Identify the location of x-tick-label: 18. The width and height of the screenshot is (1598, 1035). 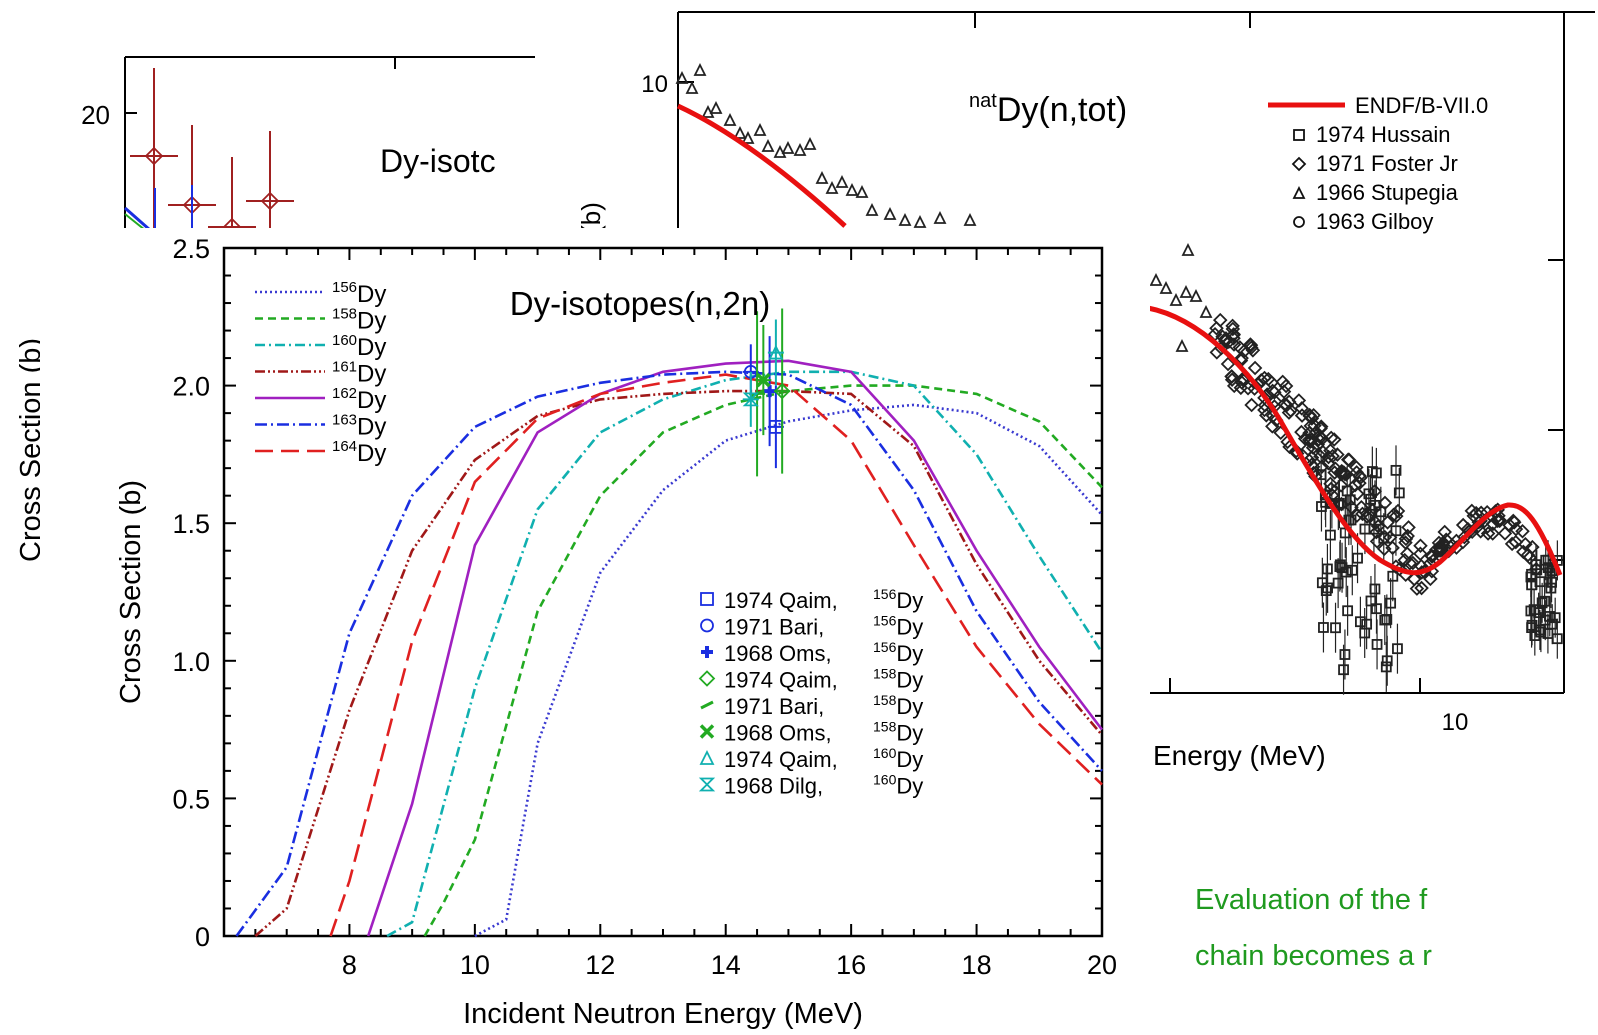
(977, 965).